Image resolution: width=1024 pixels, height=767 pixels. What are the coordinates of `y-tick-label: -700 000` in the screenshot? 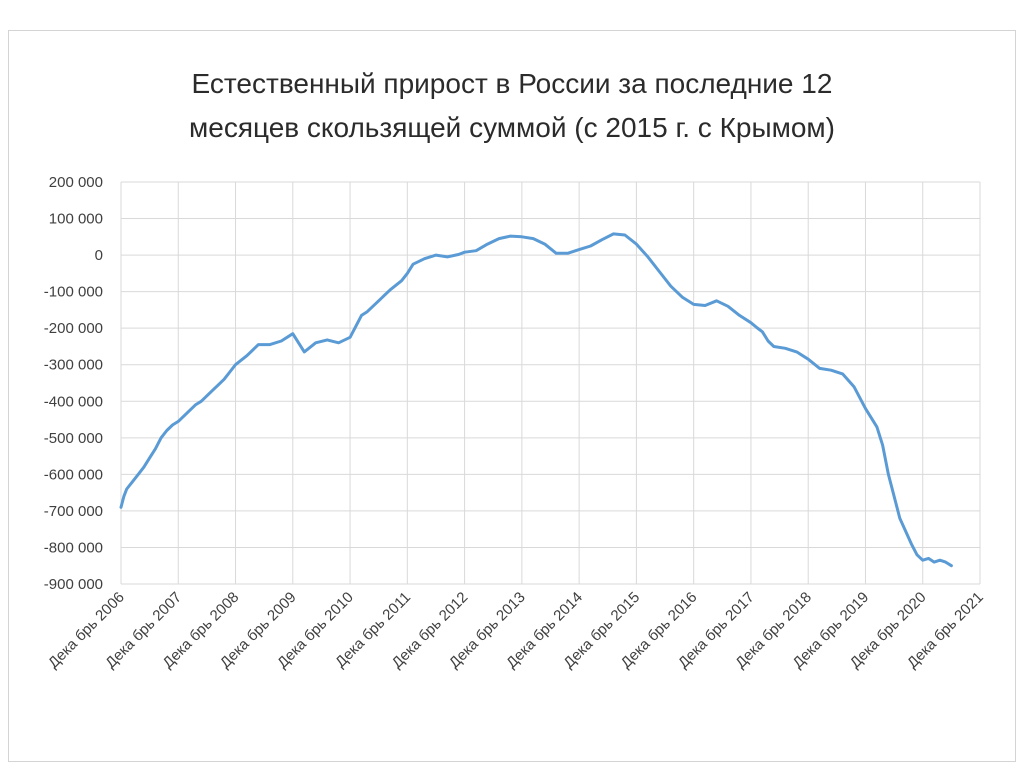 It's located at (73, 511).